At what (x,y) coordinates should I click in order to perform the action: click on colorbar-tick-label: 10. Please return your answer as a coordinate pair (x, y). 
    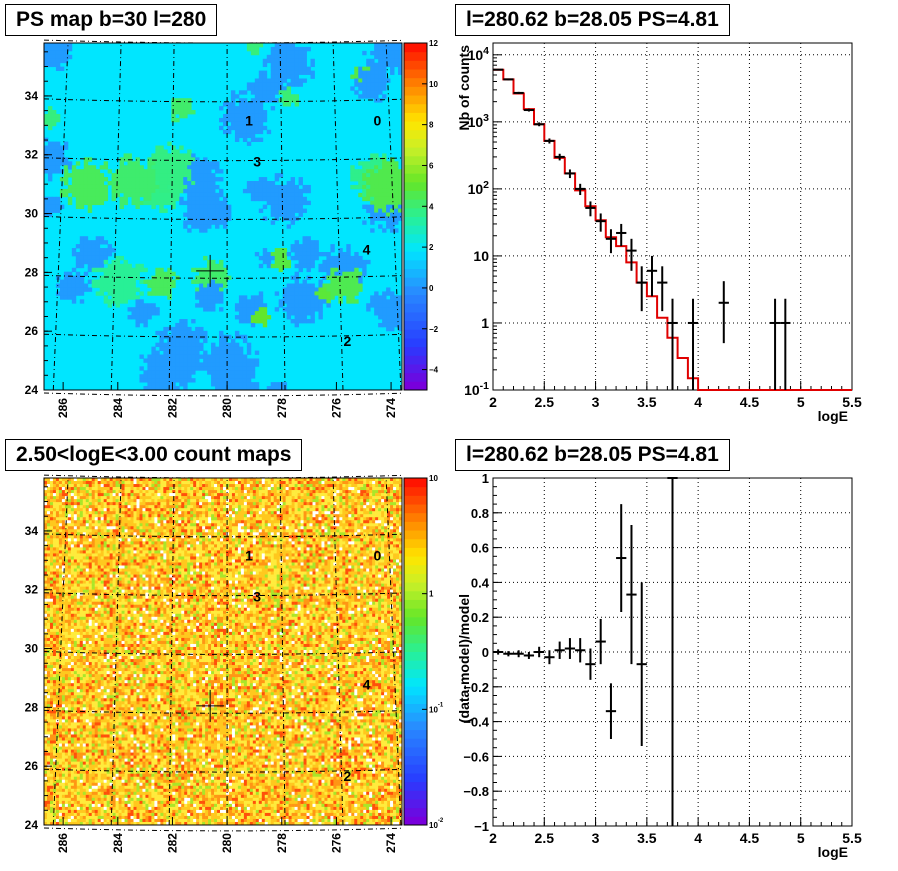
    Looking at the image, I should click on (433, 84).